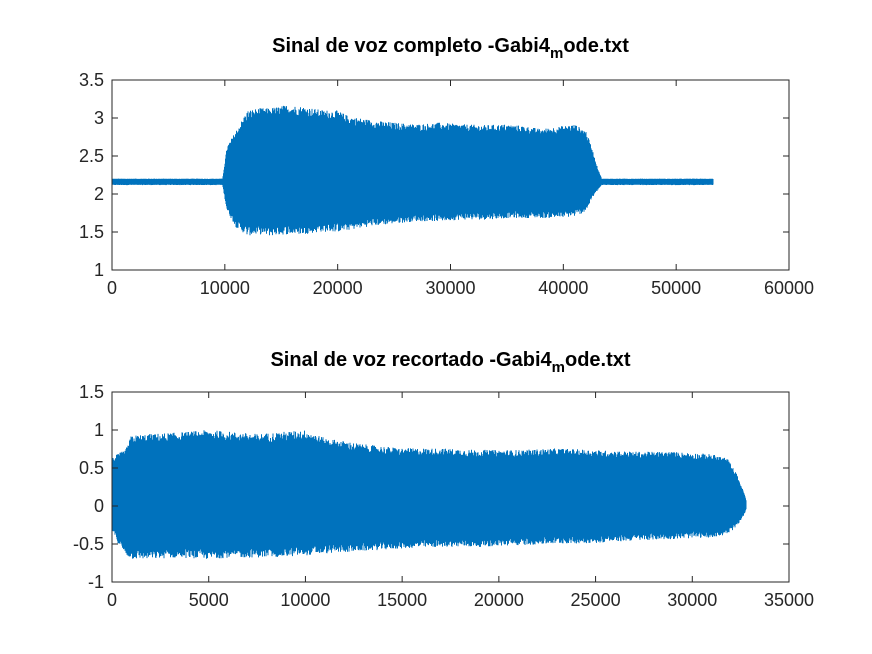 The image size is (872, 654). Describe the element at coordinates (563, 288) in the screenshot. I see `x-tick-label: 40000` at that location.